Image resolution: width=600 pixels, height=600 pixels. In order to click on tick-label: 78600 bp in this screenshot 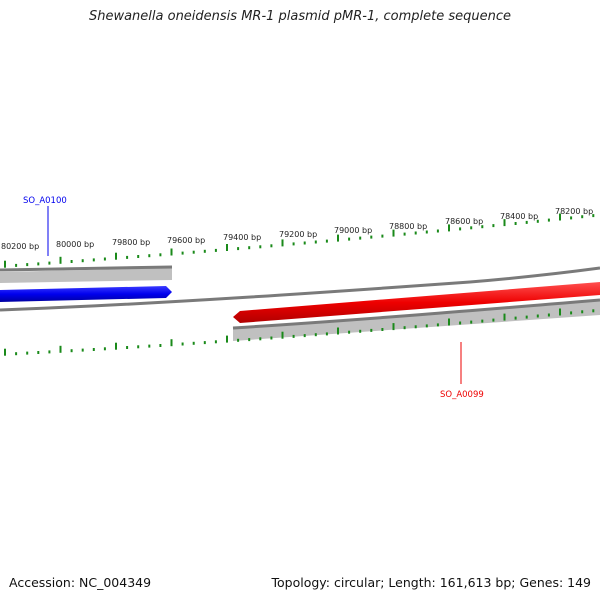, I will do `click(464, 221)`.